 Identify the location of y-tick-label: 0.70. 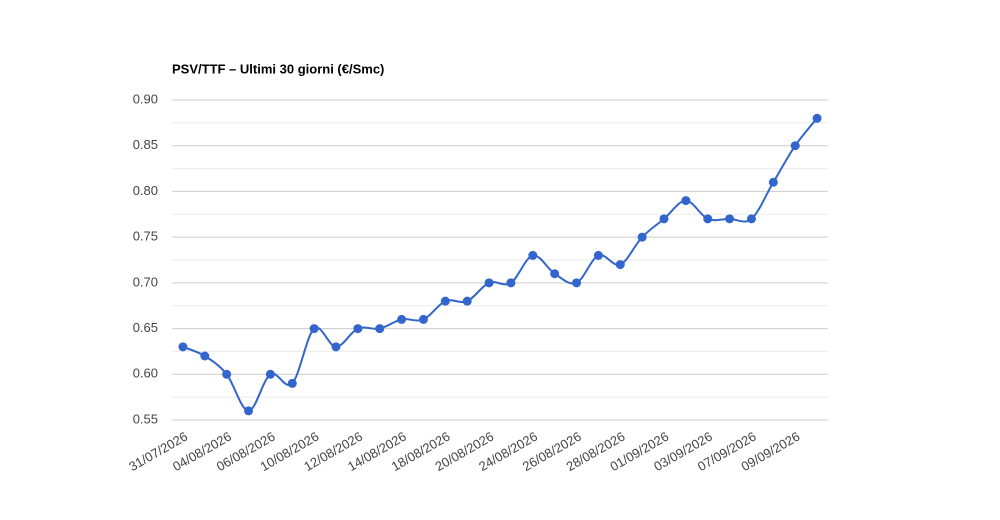
(145, 281).